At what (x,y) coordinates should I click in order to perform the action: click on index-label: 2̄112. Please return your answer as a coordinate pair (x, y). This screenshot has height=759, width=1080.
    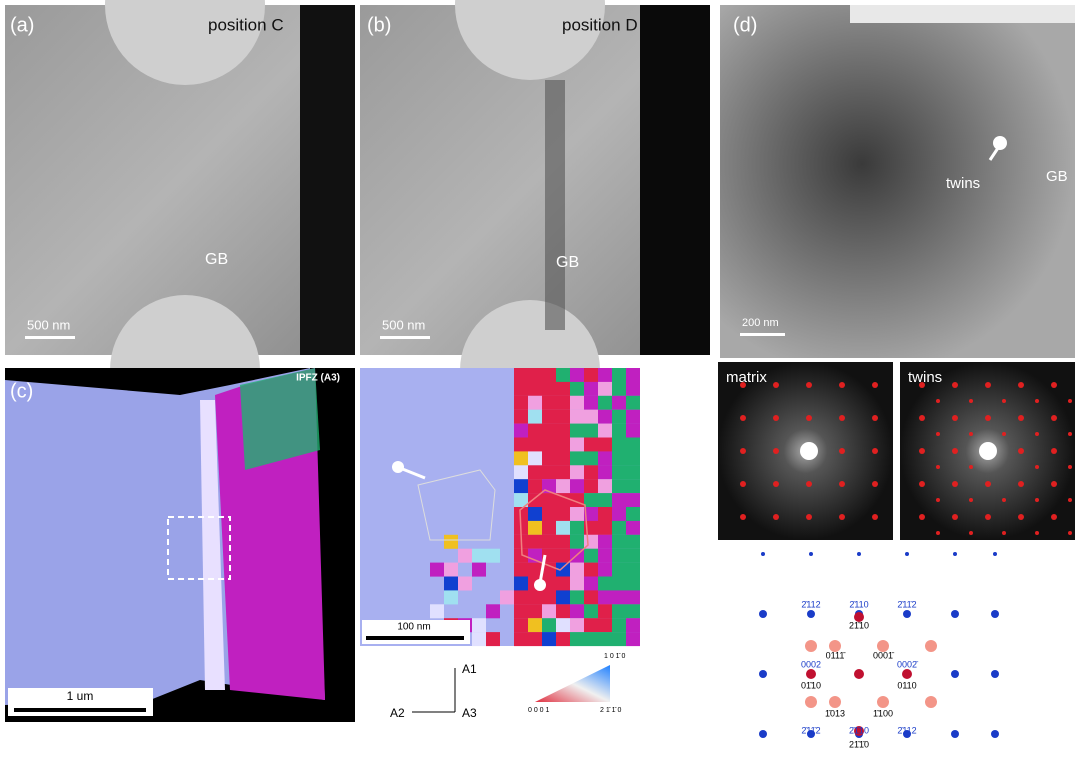
    Looking at the image, I should click on (906, 730).